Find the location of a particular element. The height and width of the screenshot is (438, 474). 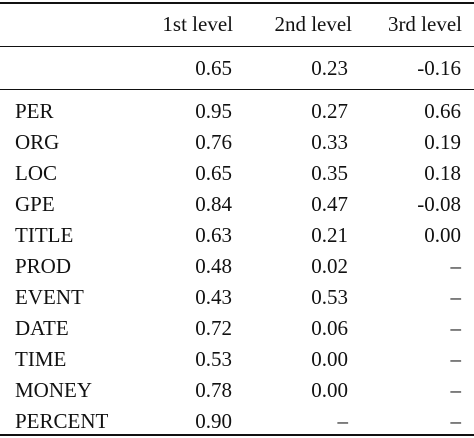

table-cell: 0.47 is located at coordinates (329, 204).